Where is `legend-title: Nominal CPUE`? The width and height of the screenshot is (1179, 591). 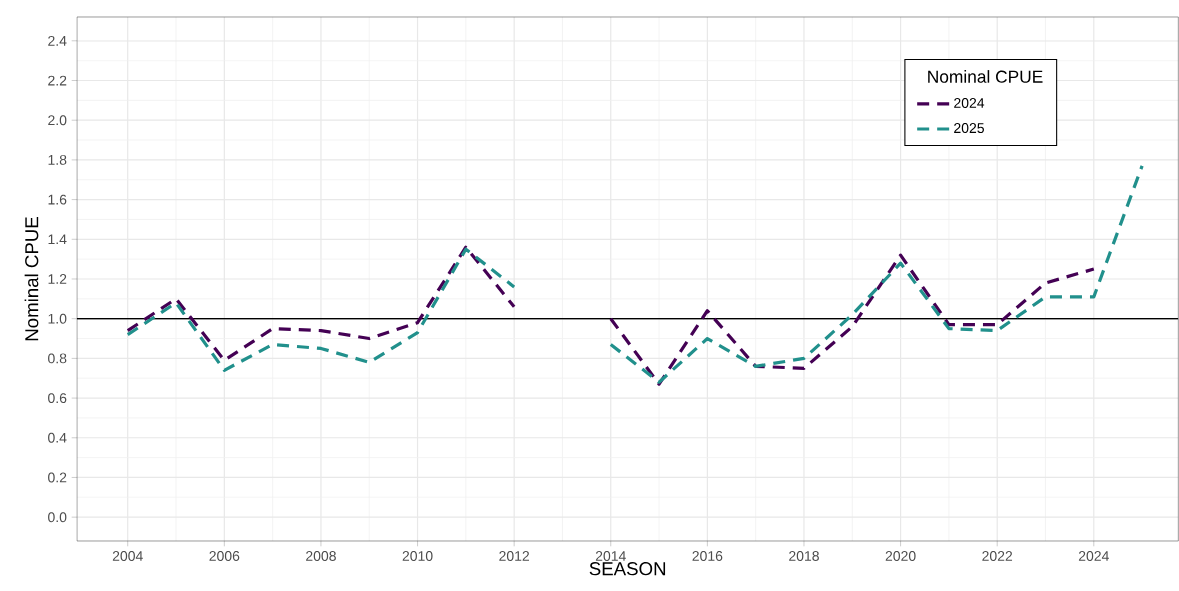
legend-title: Nominal CPUE is located at coordinates (985, 76).